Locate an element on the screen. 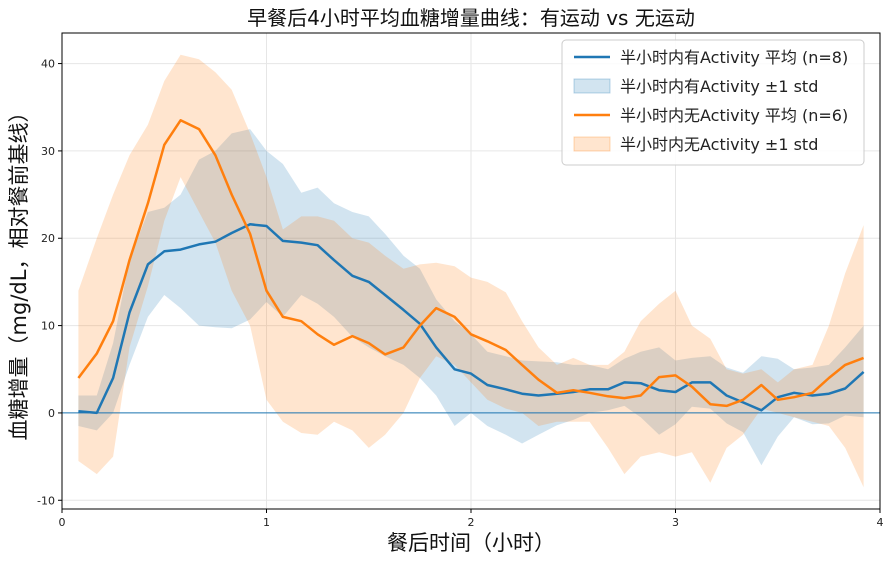  y-tick-label: 20 is located at coordinates (48, 238).